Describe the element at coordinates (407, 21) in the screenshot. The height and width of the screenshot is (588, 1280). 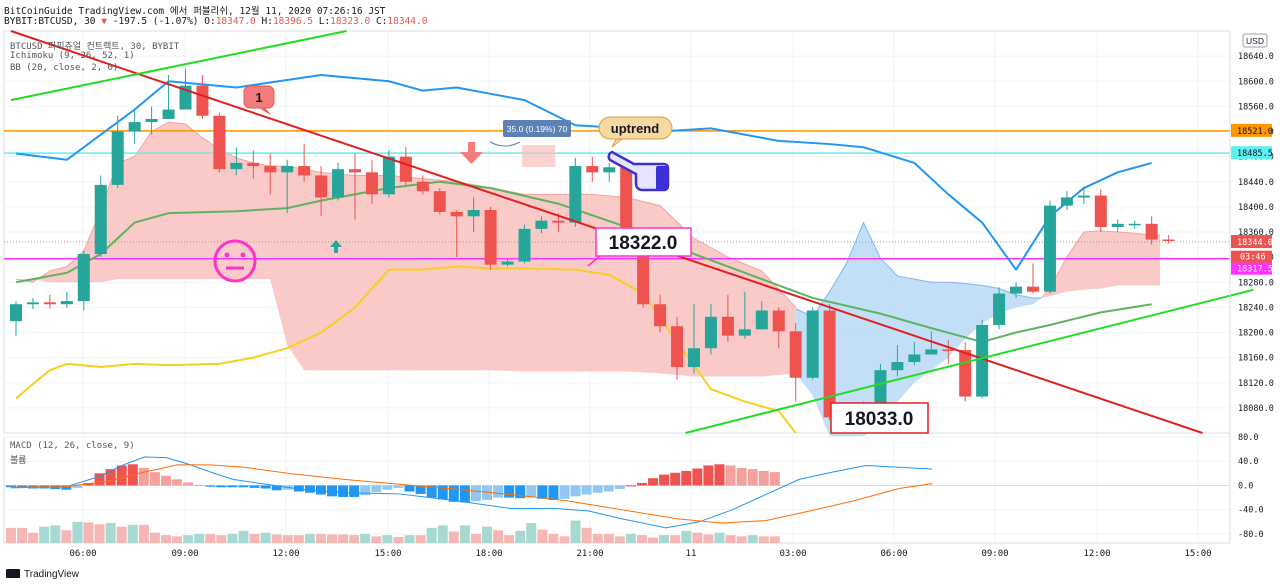
I see `close-value: 18344.0` at that location.